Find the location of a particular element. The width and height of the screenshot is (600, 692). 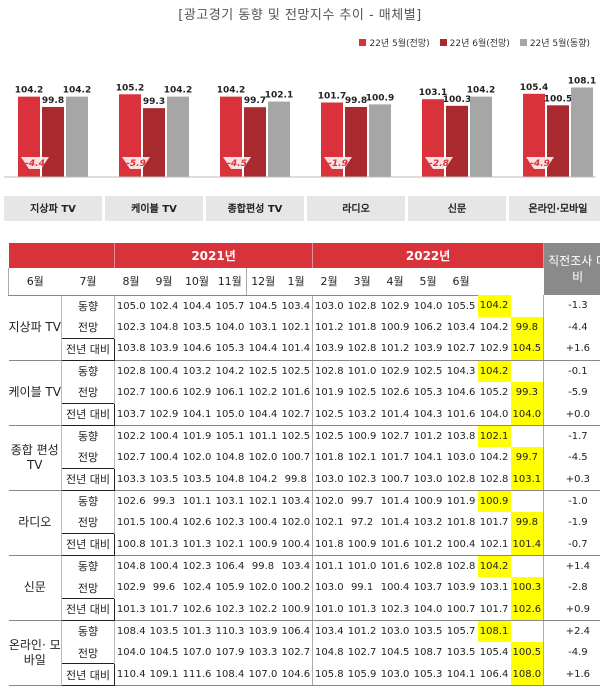

value-cell: 103.2 is located at coordinates (362, 414).